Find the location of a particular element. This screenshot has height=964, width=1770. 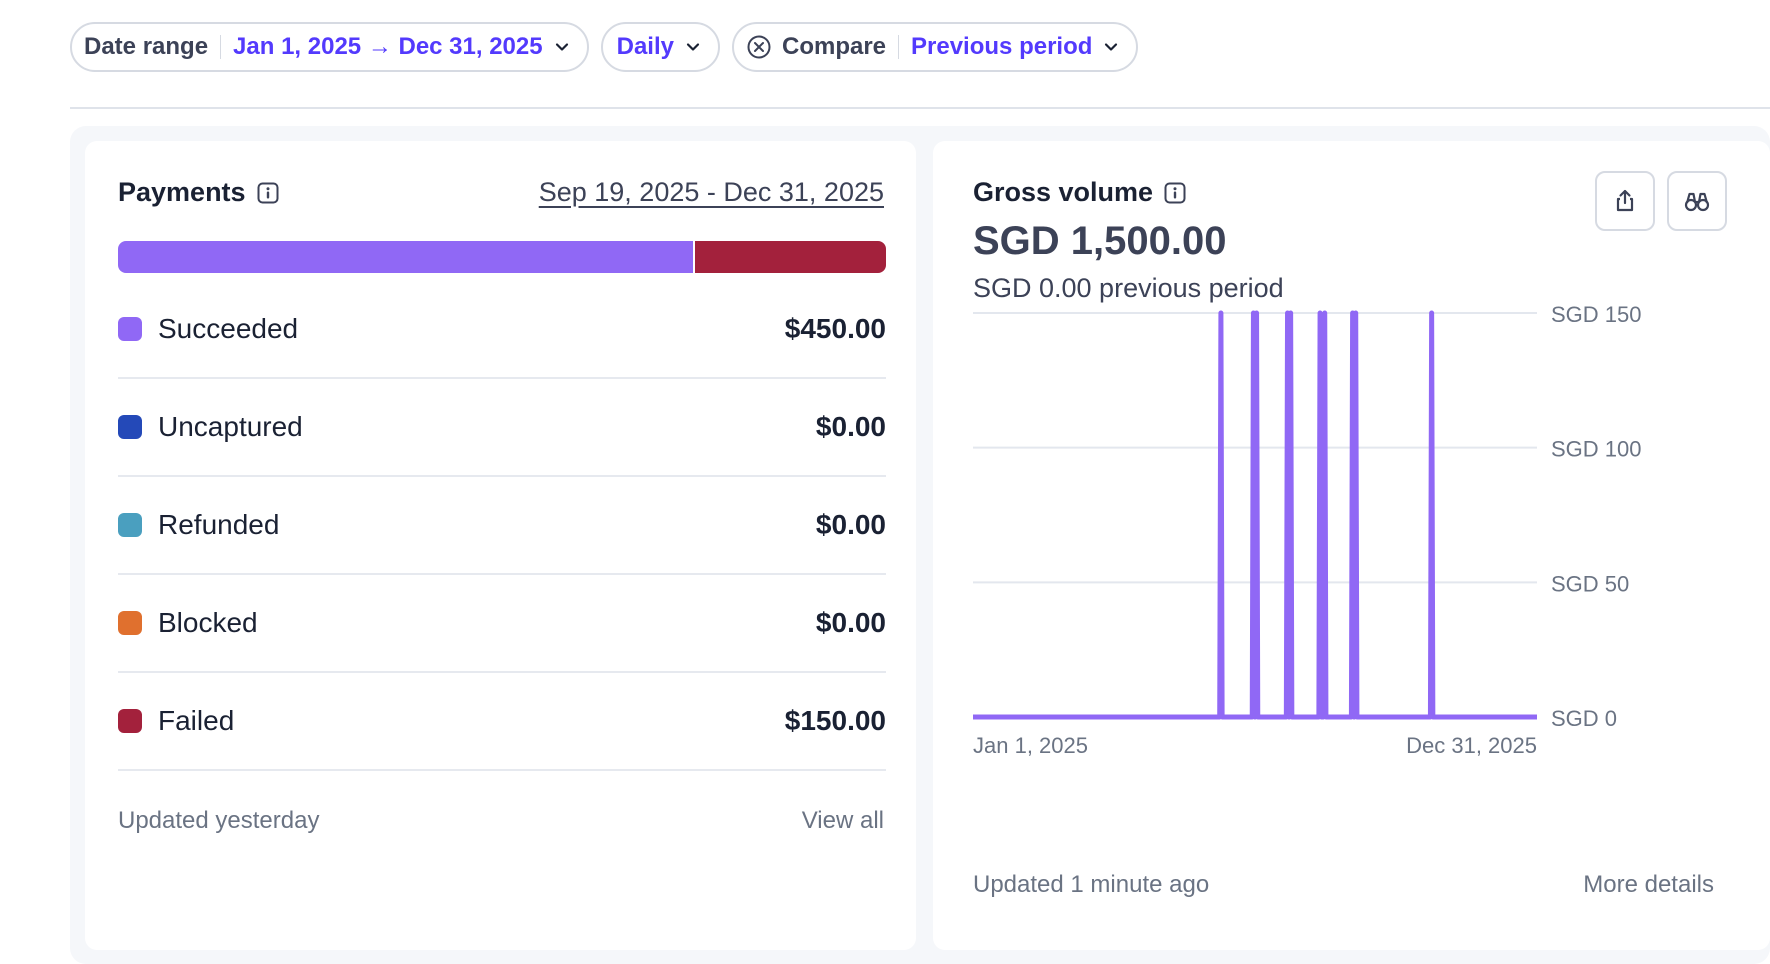

stacked-bar-segment-failed is located at coordinates (790, 257).